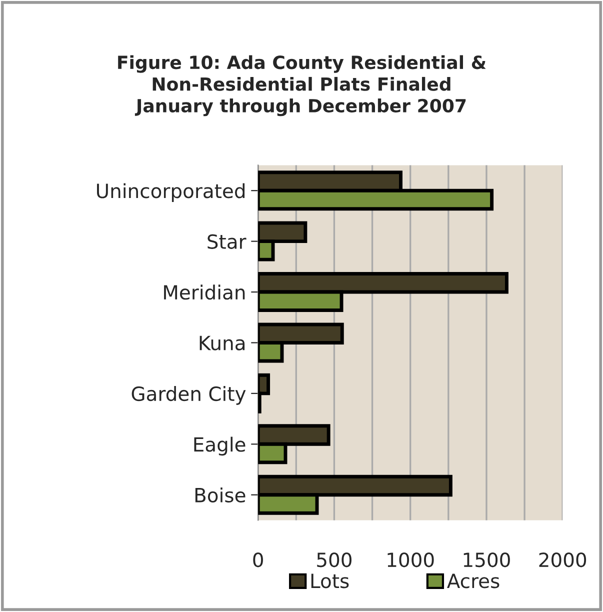 The image size is (603, 612). I want to click on y-tick-label: Eagle, so click(220, 446).